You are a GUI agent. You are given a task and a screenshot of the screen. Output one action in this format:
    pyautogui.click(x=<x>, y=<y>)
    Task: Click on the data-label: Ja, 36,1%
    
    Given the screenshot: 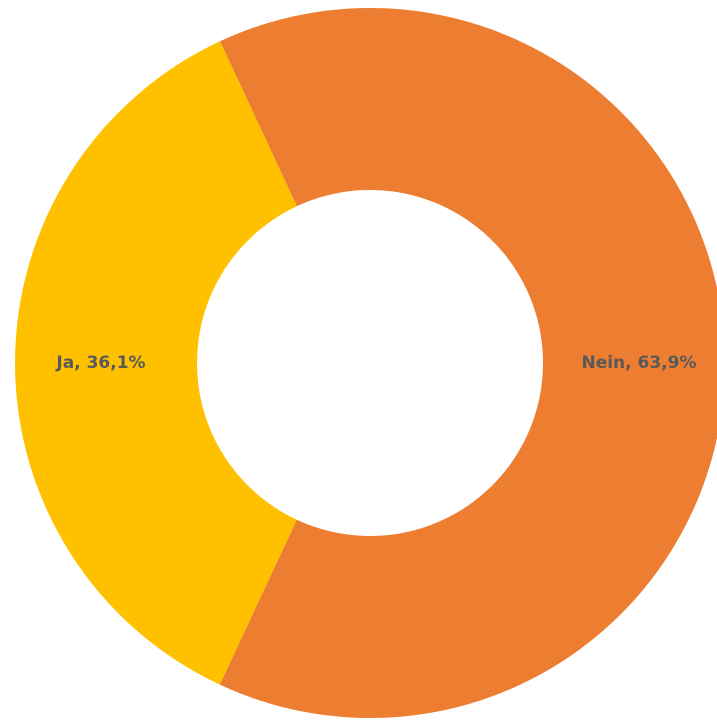 What is the action you would take?
    pyautogui.click(x=100, y=363)
    